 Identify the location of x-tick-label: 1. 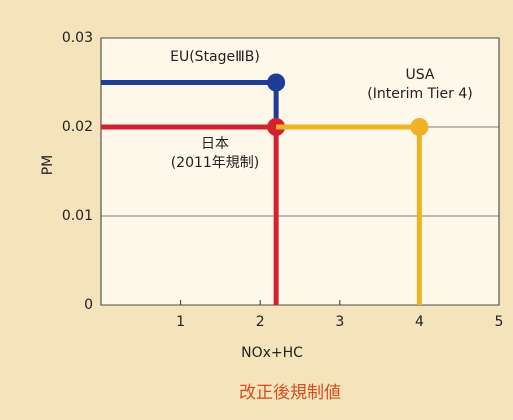
(180, 322).